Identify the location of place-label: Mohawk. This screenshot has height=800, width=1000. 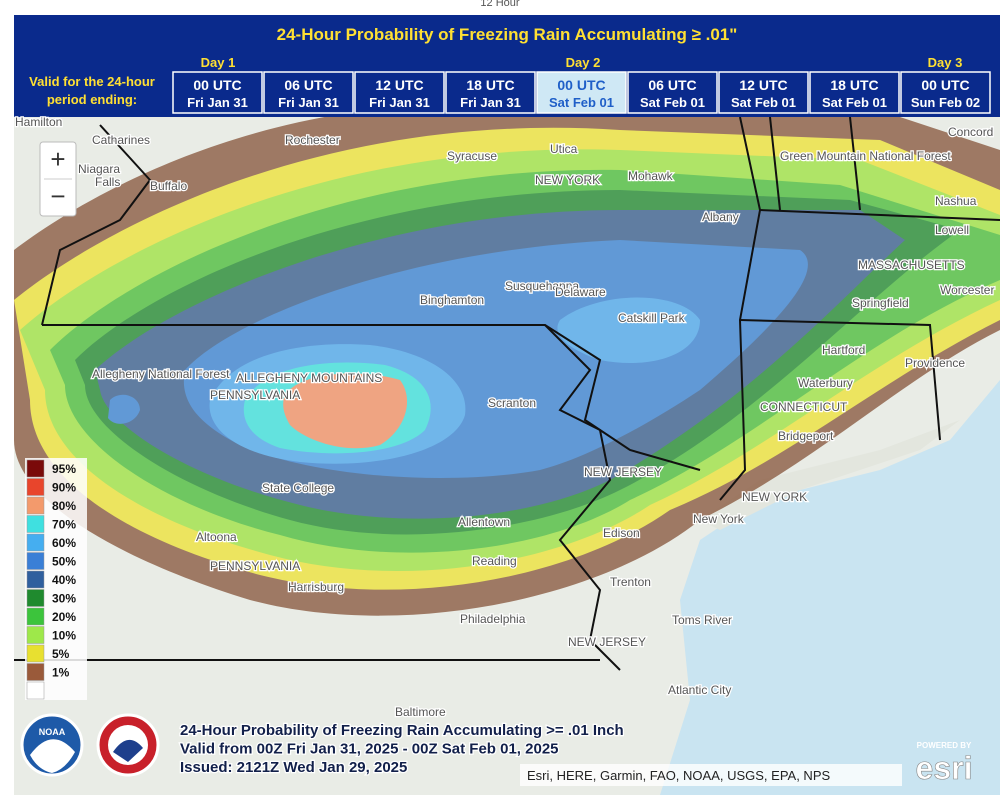
(651, 176).